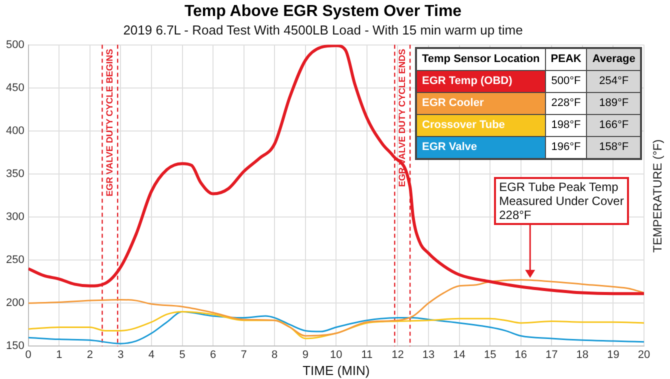 The height and width of the screenshot is (379, 670). I want to click on x-tick-label: 12, so click(398, 354).